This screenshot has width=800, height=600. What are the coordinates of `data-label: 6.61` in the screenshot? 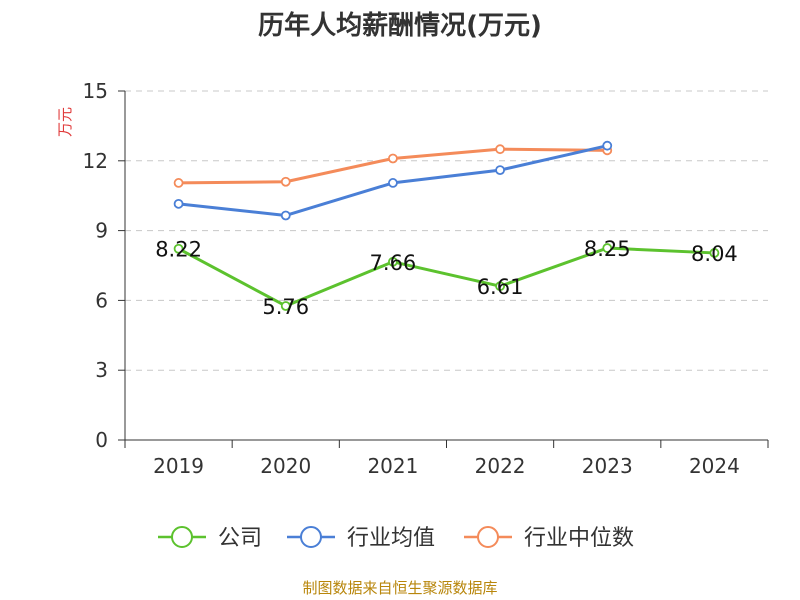 It's located at (500, 287).